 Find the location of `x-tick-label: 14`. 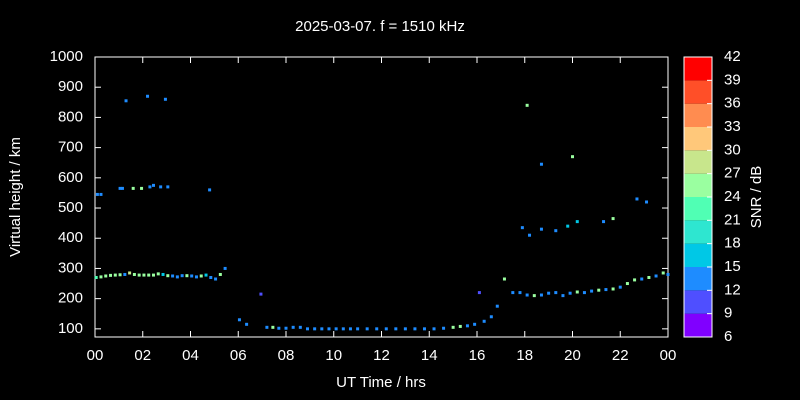

x-tick-label: 14 is located at coordinates (429, 355).